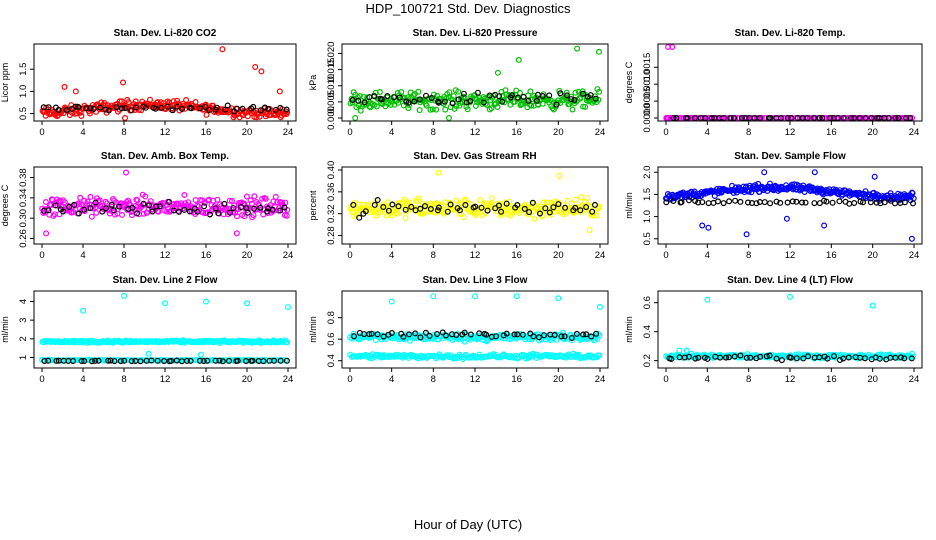 This screenshot has height=540, width=936. What do you see at coordinates (475, 280) in the screenshot?
I see `panel-title: Stan. Dev. Line 3 Flow` at bounding box center [475, 280].